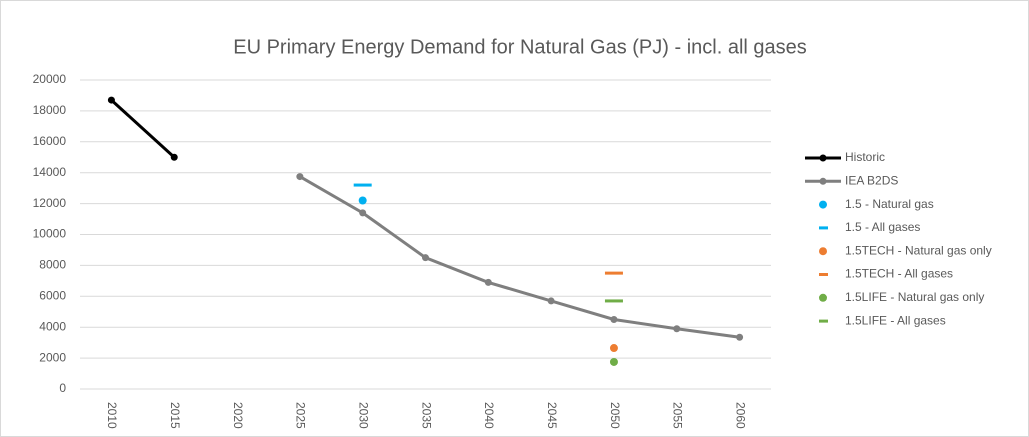  Describe the element at coordinates (52, 295) in the screenshot. I see `y-tick-label: 6000` at that location.